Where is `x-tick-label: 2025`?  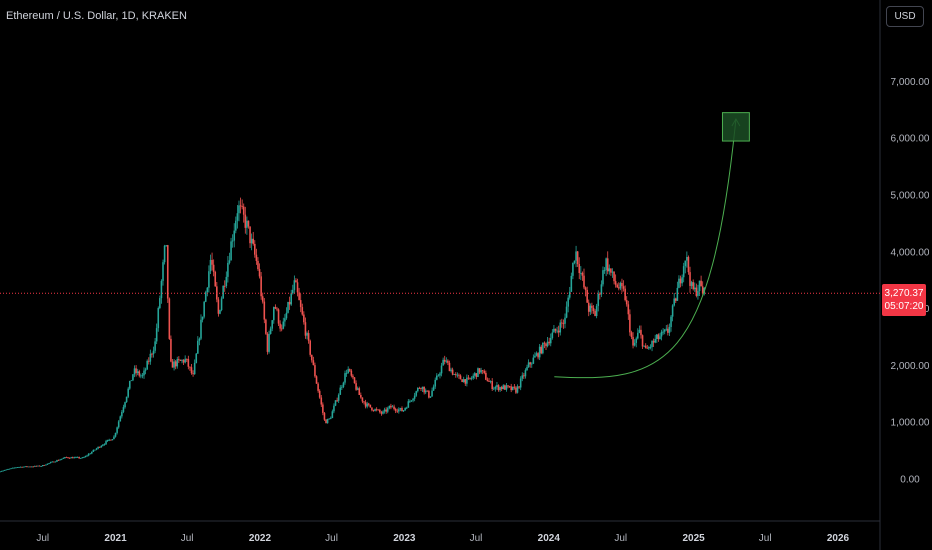 x-tick-label: 2025 is located at coordinates (693, 538).